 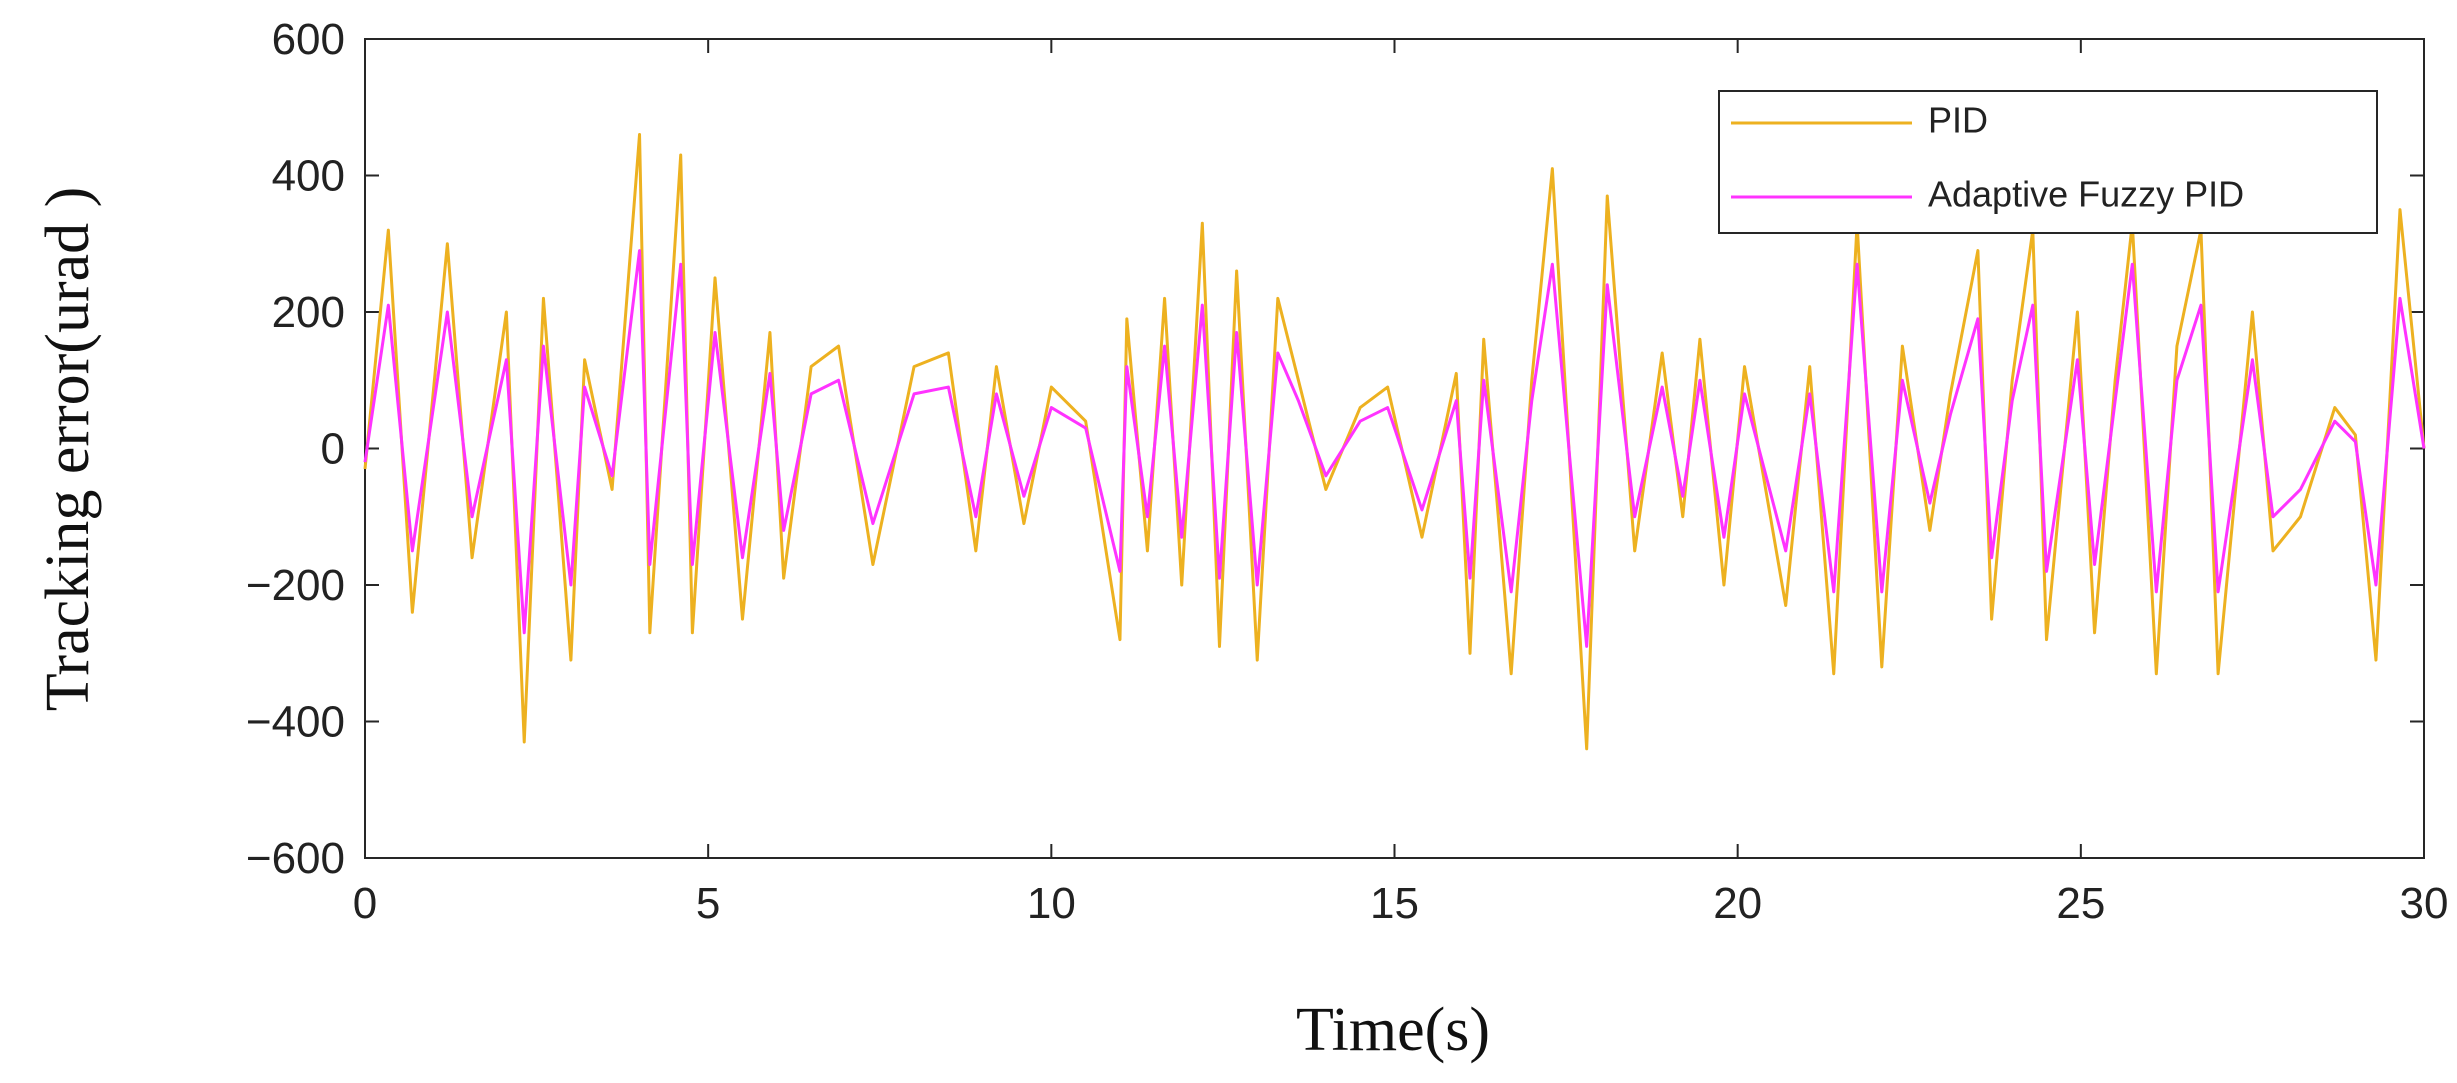 I want to click on x-tick-label: 30, so click(x=2424, y=903).